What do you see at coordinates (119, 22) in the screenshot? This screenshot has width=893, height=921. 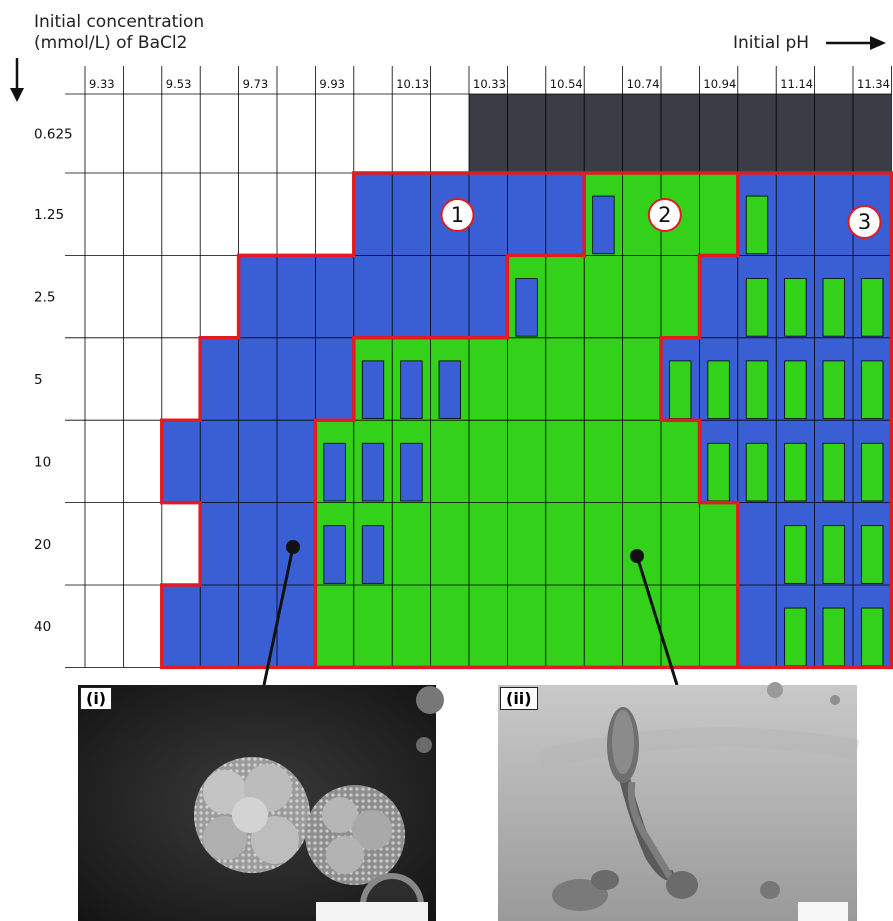 I see `y-axis-title-line1: Initial concentration` at bounding box center [119, 22].